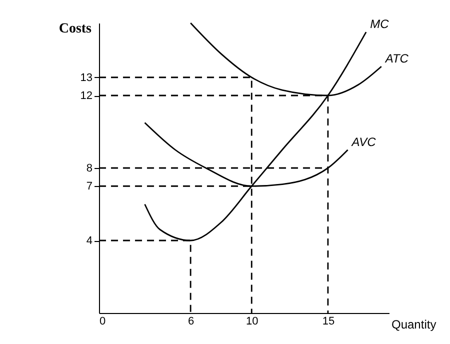 The image size is (450, 344). What do you see at coordinates (89, 241) in the screenshot?
I see `y-tick-label: 4` at bounding box center [89, 241].